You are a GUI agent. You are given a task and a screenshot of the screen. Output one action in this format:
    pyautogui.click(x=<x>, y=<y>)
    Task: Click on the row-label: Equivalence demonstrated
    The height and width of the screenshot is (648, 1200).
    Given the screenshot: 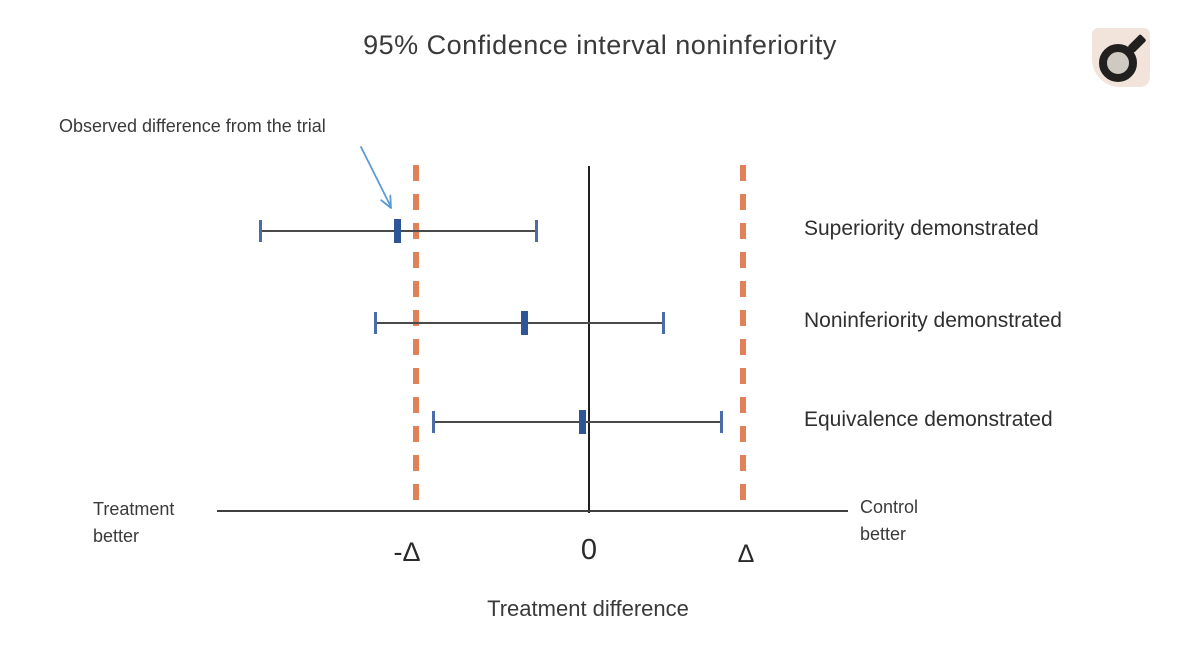 What is the action you would take?
    pyautogui.click(x=928, y=419)
    